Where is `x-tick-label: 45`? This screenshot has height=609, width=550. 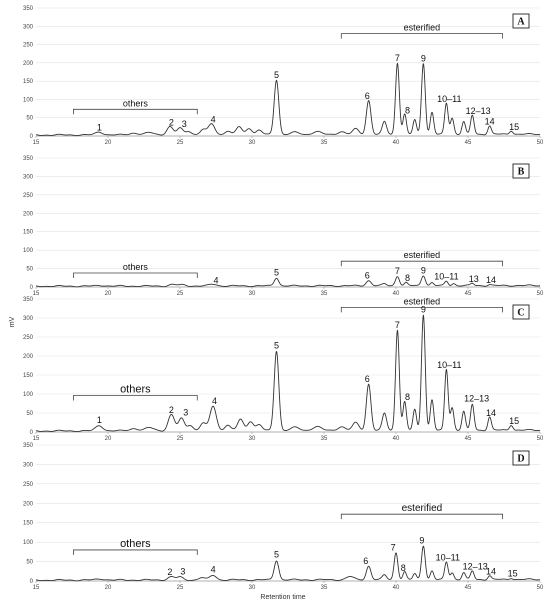
x-tick-label: 45 is located at coordinates (468, 143).